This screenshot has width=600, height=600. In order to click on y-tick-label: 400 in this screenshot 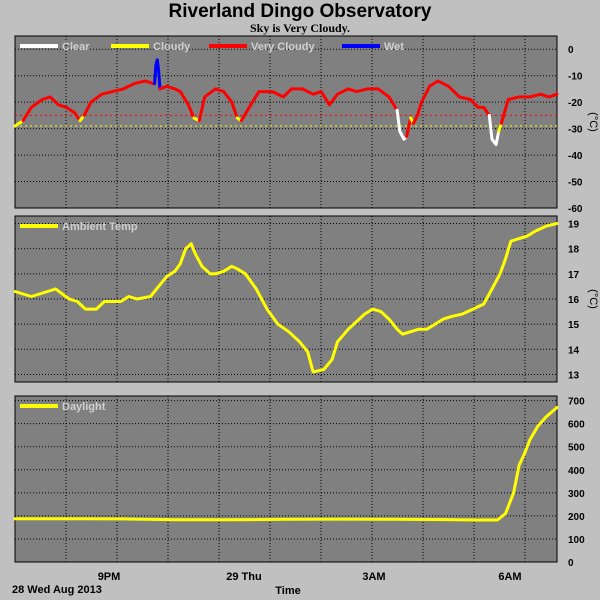, I will do `click(576, 471)`.